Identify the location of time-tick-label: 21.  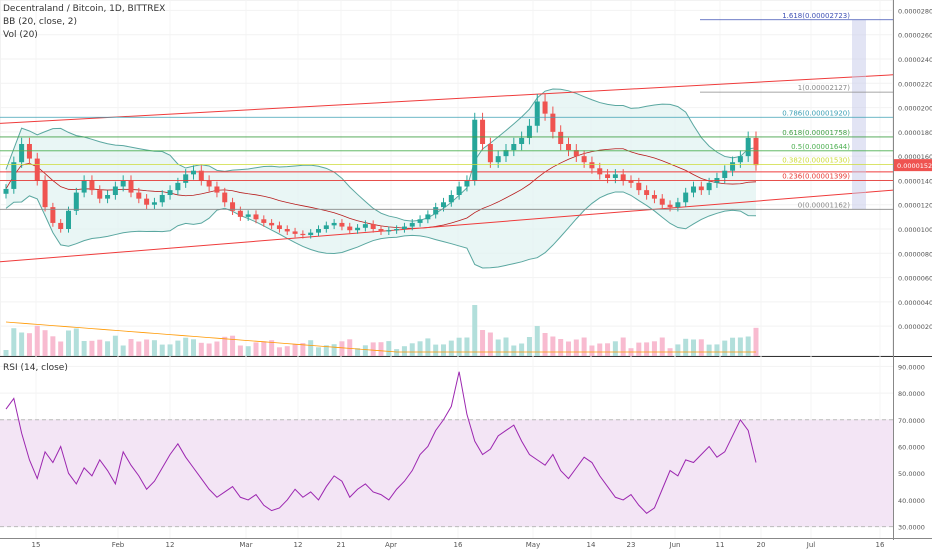
(341, 545).